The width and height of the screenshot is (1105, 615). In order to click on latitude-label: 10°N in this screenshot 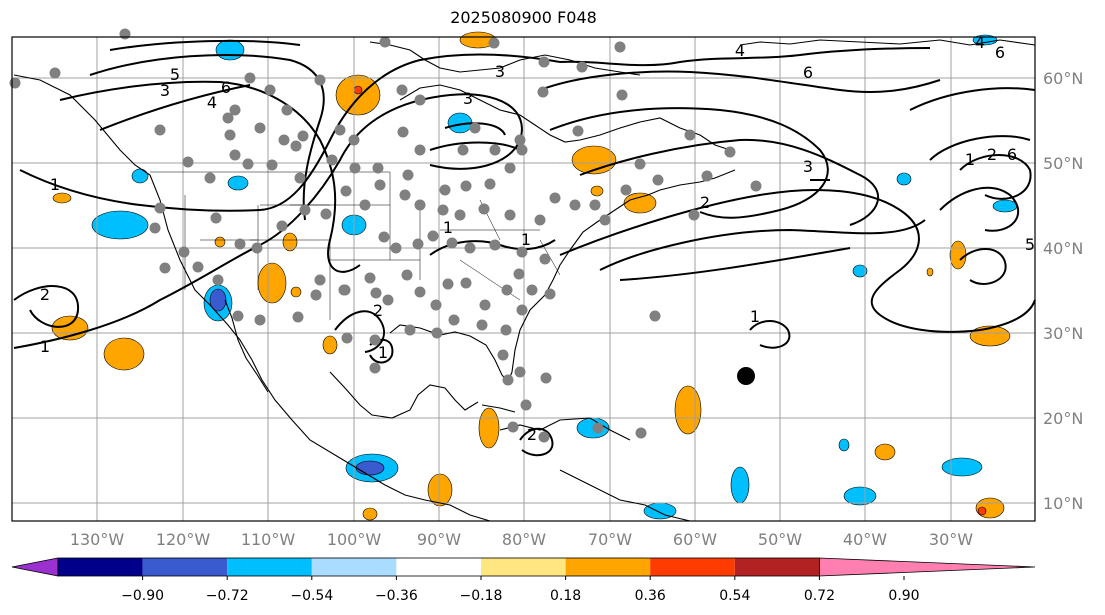, I will do `click(1063, 503)`.